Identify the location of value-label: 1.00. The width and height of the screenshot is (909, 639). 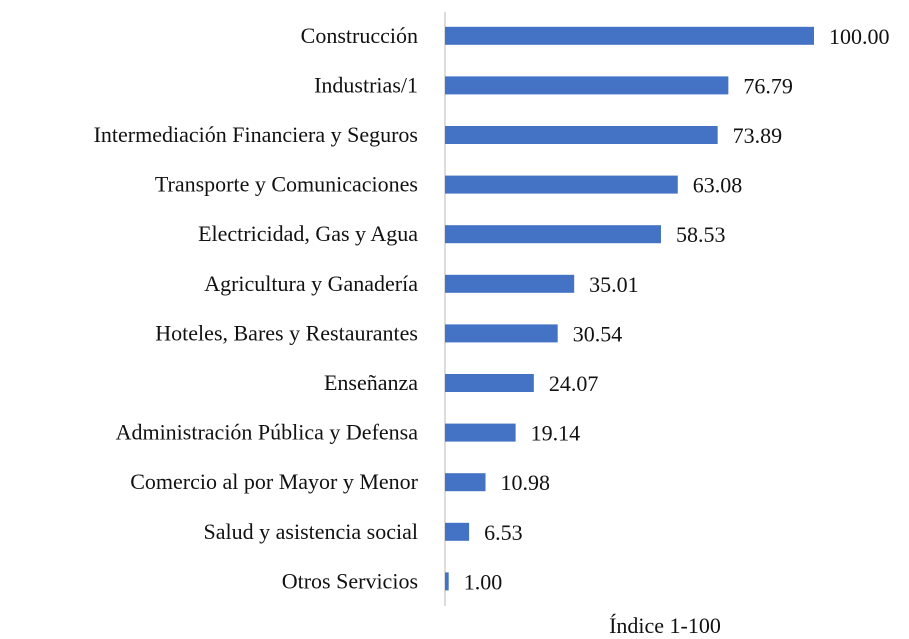
(483, 581).